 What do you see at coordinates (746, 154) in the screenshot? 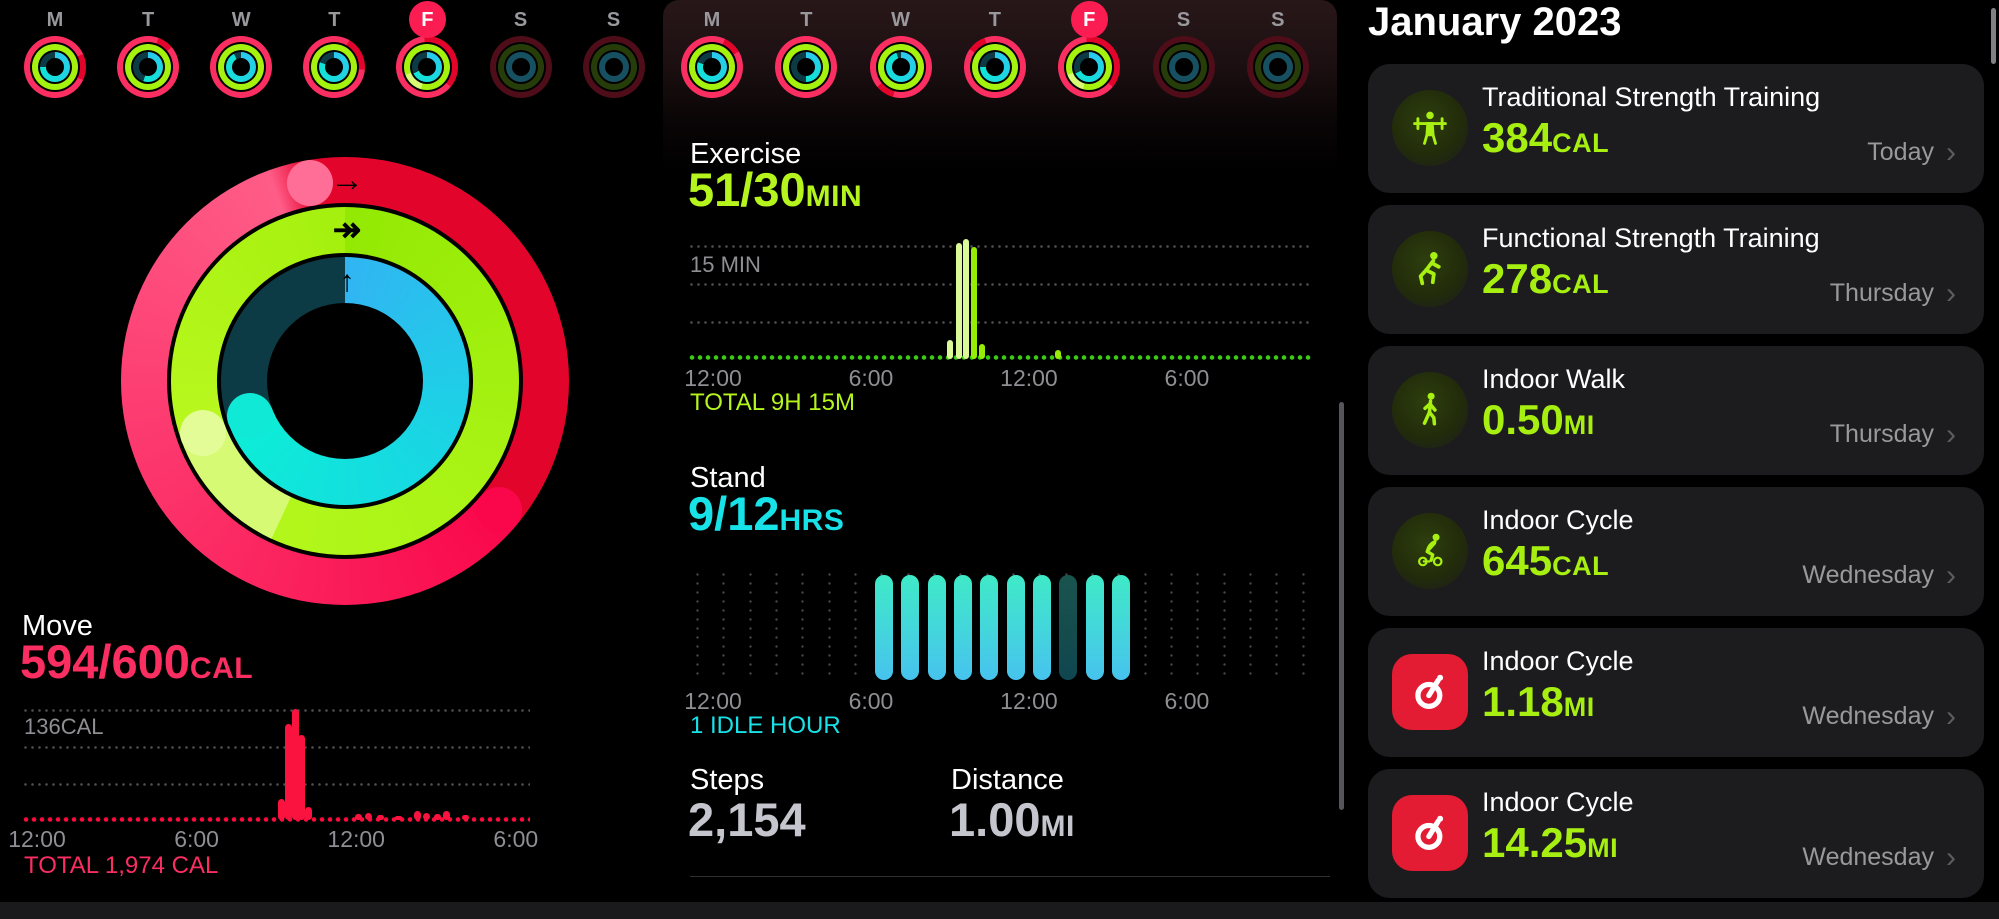
I see `exercise-label: Exercise` at bounding box center [746, 154].